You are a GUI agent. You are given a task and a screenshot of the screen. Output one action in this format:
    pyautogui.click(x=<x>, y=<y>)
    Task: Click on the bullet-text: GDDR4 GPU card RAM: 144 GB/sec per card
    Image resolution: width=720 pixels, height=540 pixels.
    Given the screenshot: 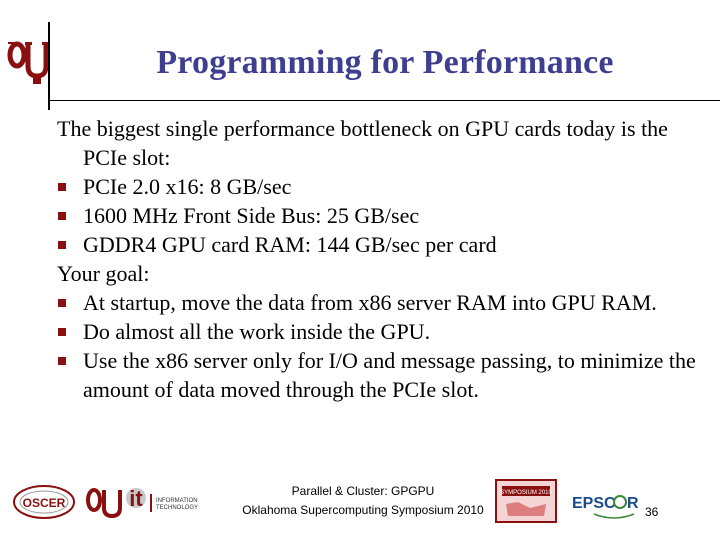 What is the action you would take?
    pyautogui.click(x=290, y=244)
    